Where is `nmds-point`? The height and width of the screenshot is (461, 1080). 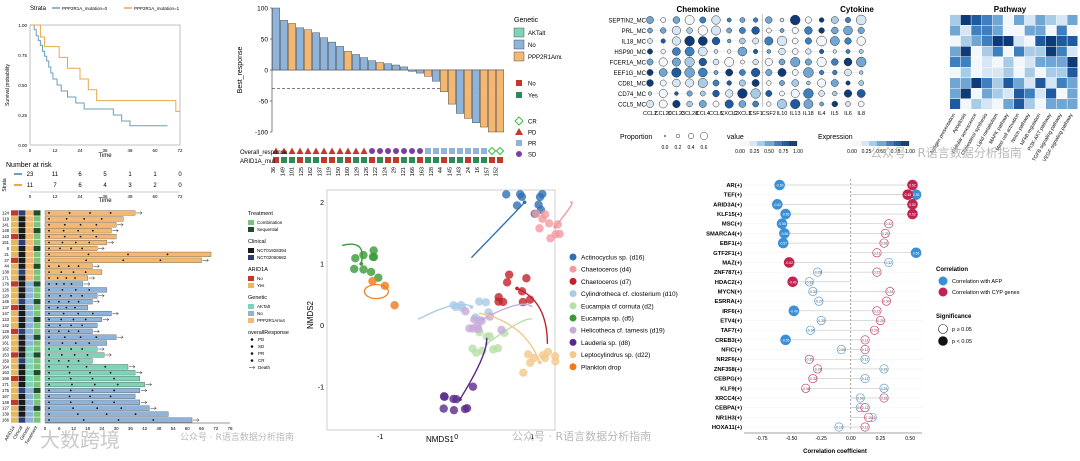 nmds-point is located at coordinates (517, 205).